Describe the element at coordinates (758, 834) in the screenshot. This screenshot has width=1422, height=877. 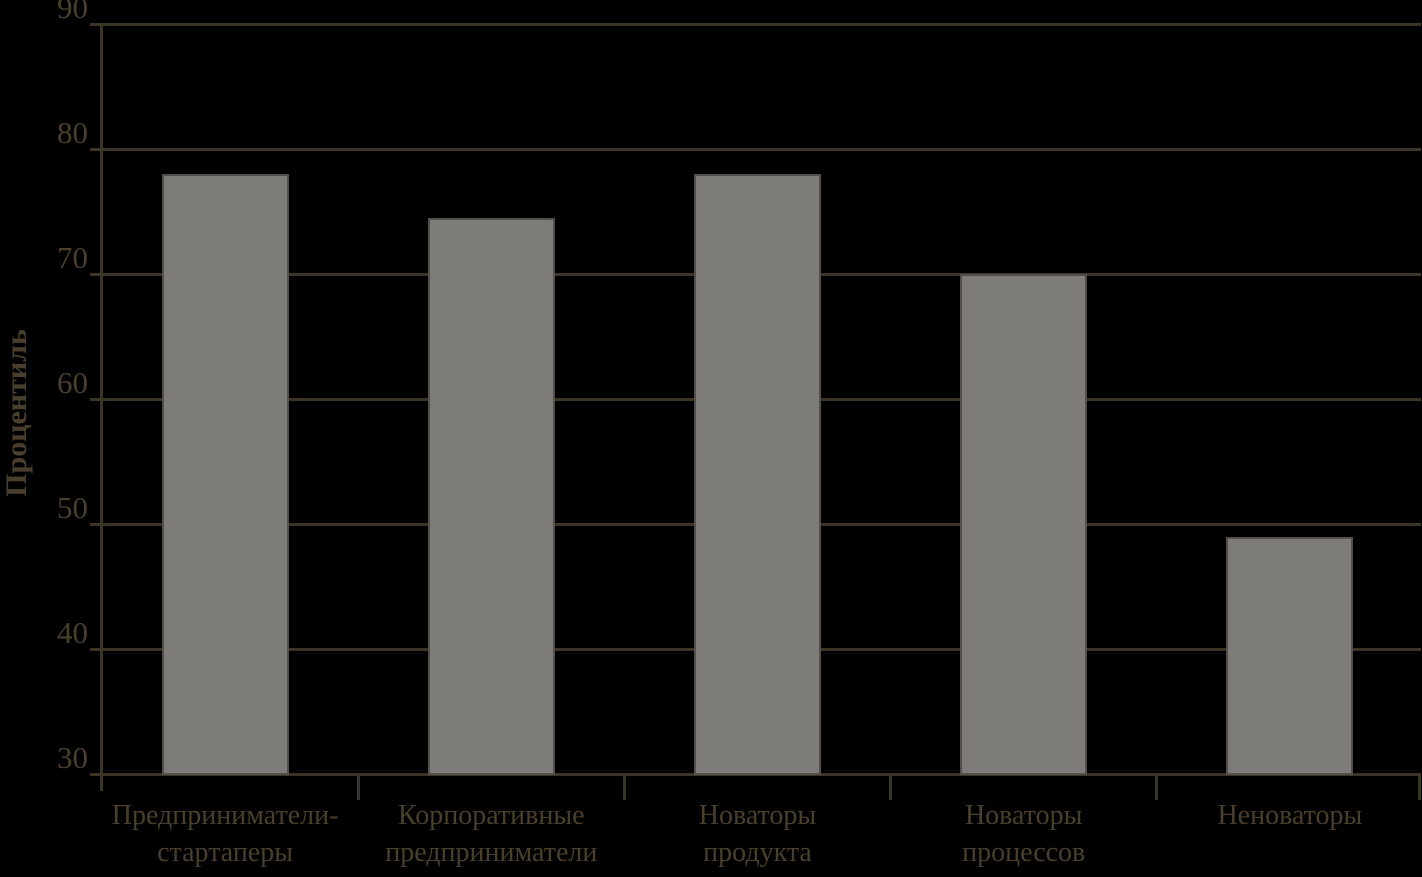
I see `category-label-3: Новаторы продукта` at that location.